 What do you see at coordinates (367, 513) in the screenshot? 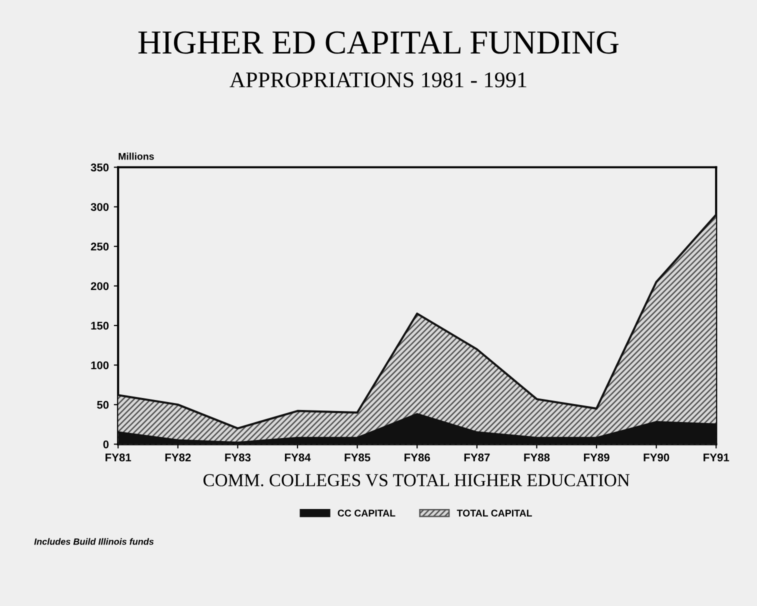
I see `legend-label: CC CAPITAL` at bounding box center [367, 513].